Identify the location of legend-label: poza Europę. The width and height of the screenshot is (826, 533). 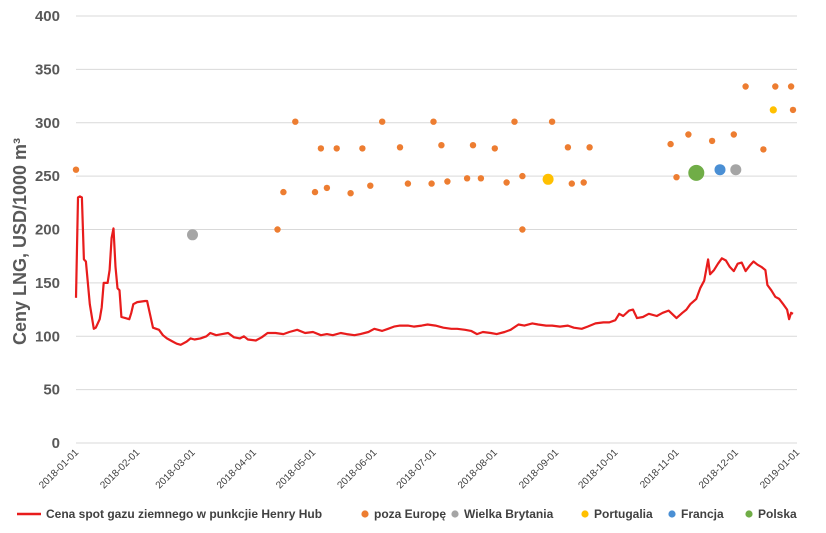
(410, 514).